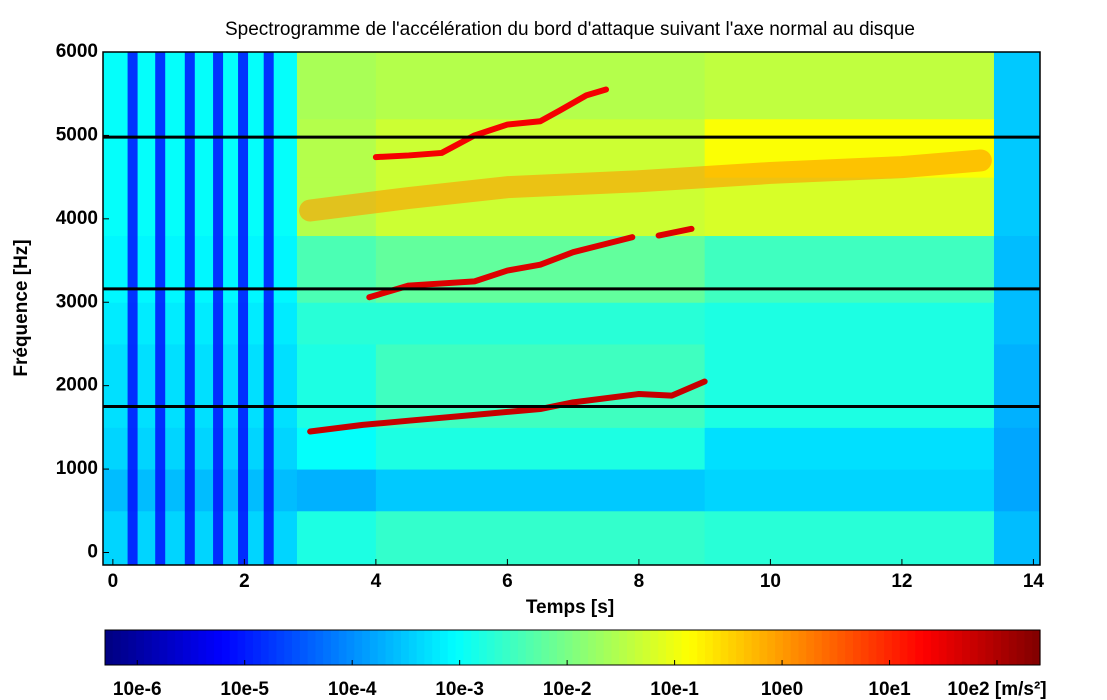  I want to click on colorbar-tick-label: 10e-1, so click(674, 689).